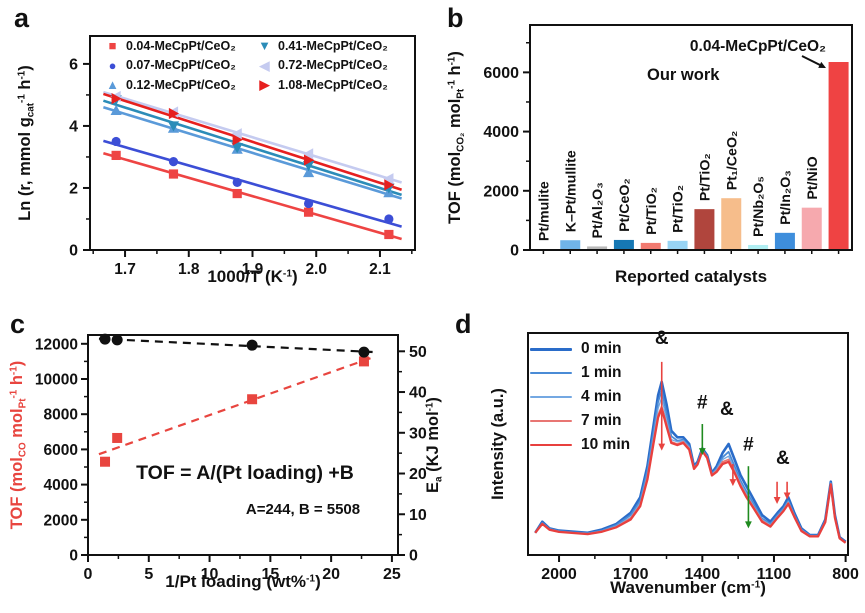 The width and height of the screenshot is (865, 613). I want to click on panel-c-left-axis-title: TOF (molCO molPt-1 h-1), so click(18, 445).